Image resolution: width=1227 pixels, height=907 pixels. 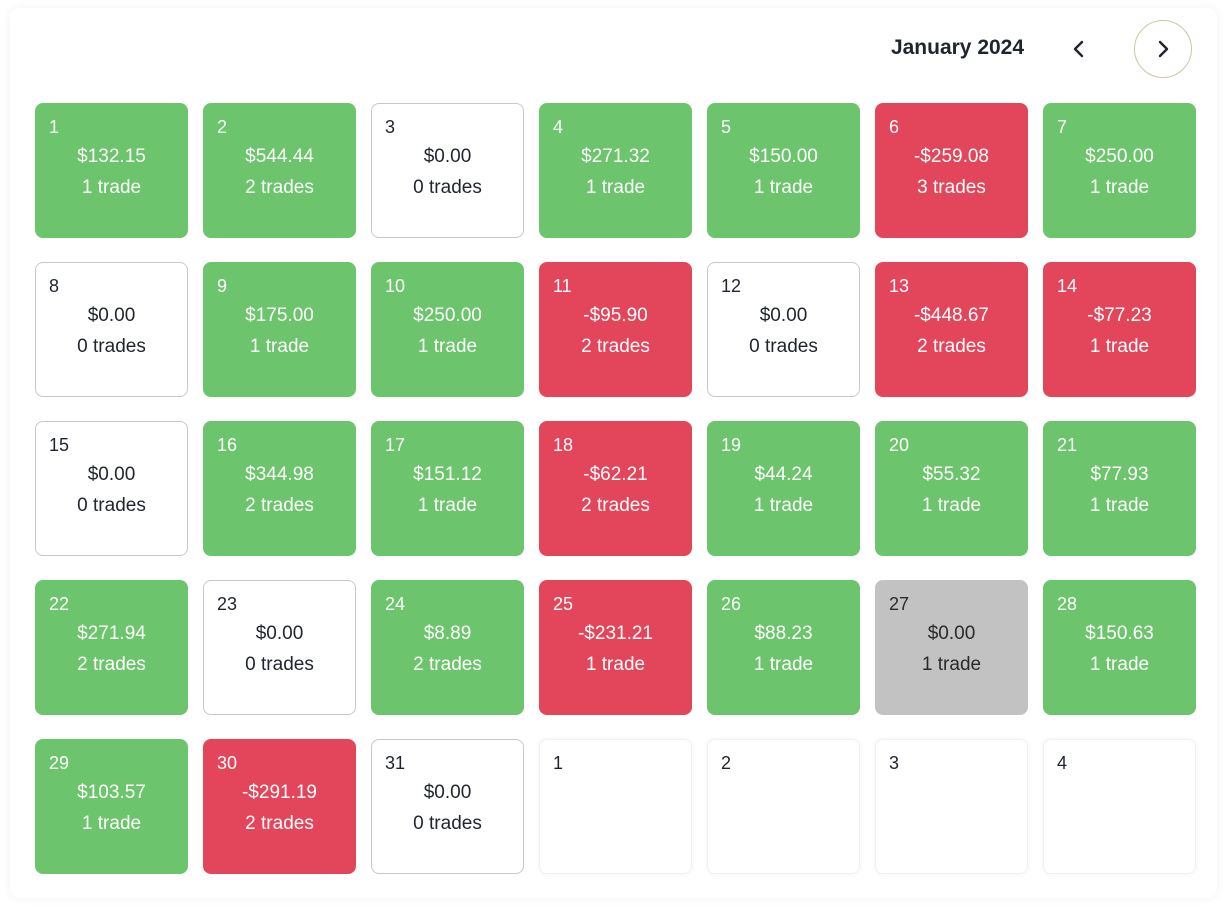 I want to click on calendar-day-cell: 30 -$291.19 2 trades, so click(x=279, y=806).